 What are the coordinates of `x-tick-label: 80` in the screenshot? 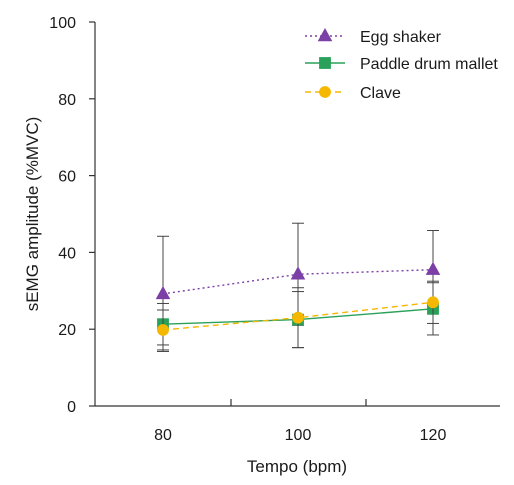 It's located at (163, 435).